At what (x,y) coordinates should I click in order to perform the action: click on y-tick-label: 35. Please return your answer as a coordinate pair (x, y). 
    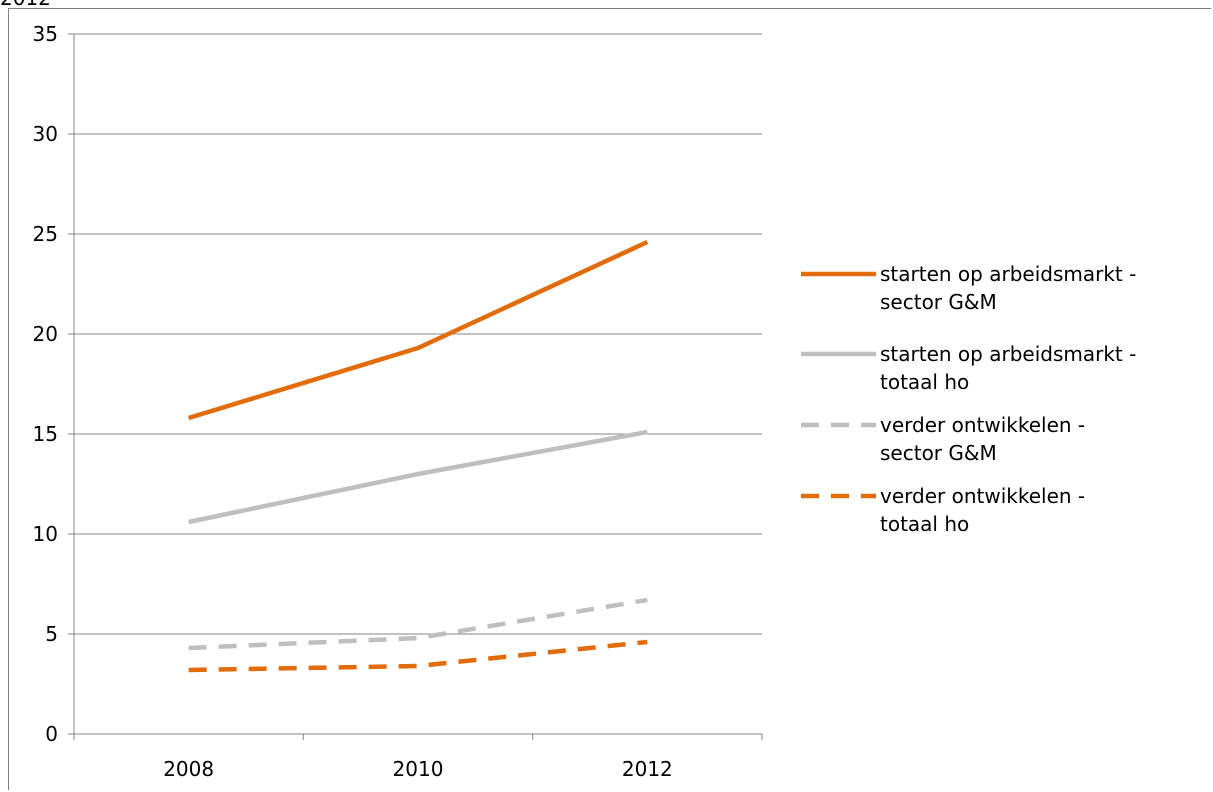
    Looking at the image, I should click on (45, 34).